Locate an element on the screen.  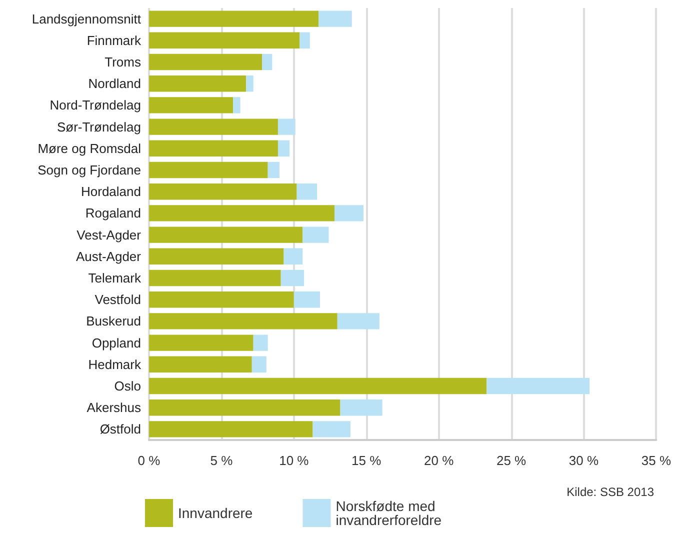
y-tick-label: Nordland is located at coordinates (114, 84).